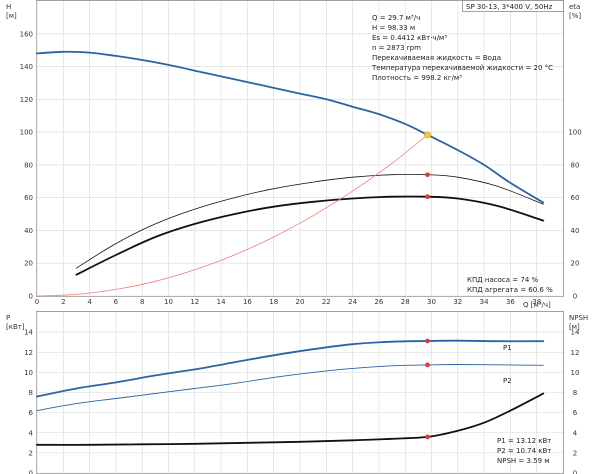 The image size is (600, 474). What do you see at coordinates (28, 353) in the screenshot?
I see `bottom-y-left-tick-label: 12` at bounding box center [28, 353].